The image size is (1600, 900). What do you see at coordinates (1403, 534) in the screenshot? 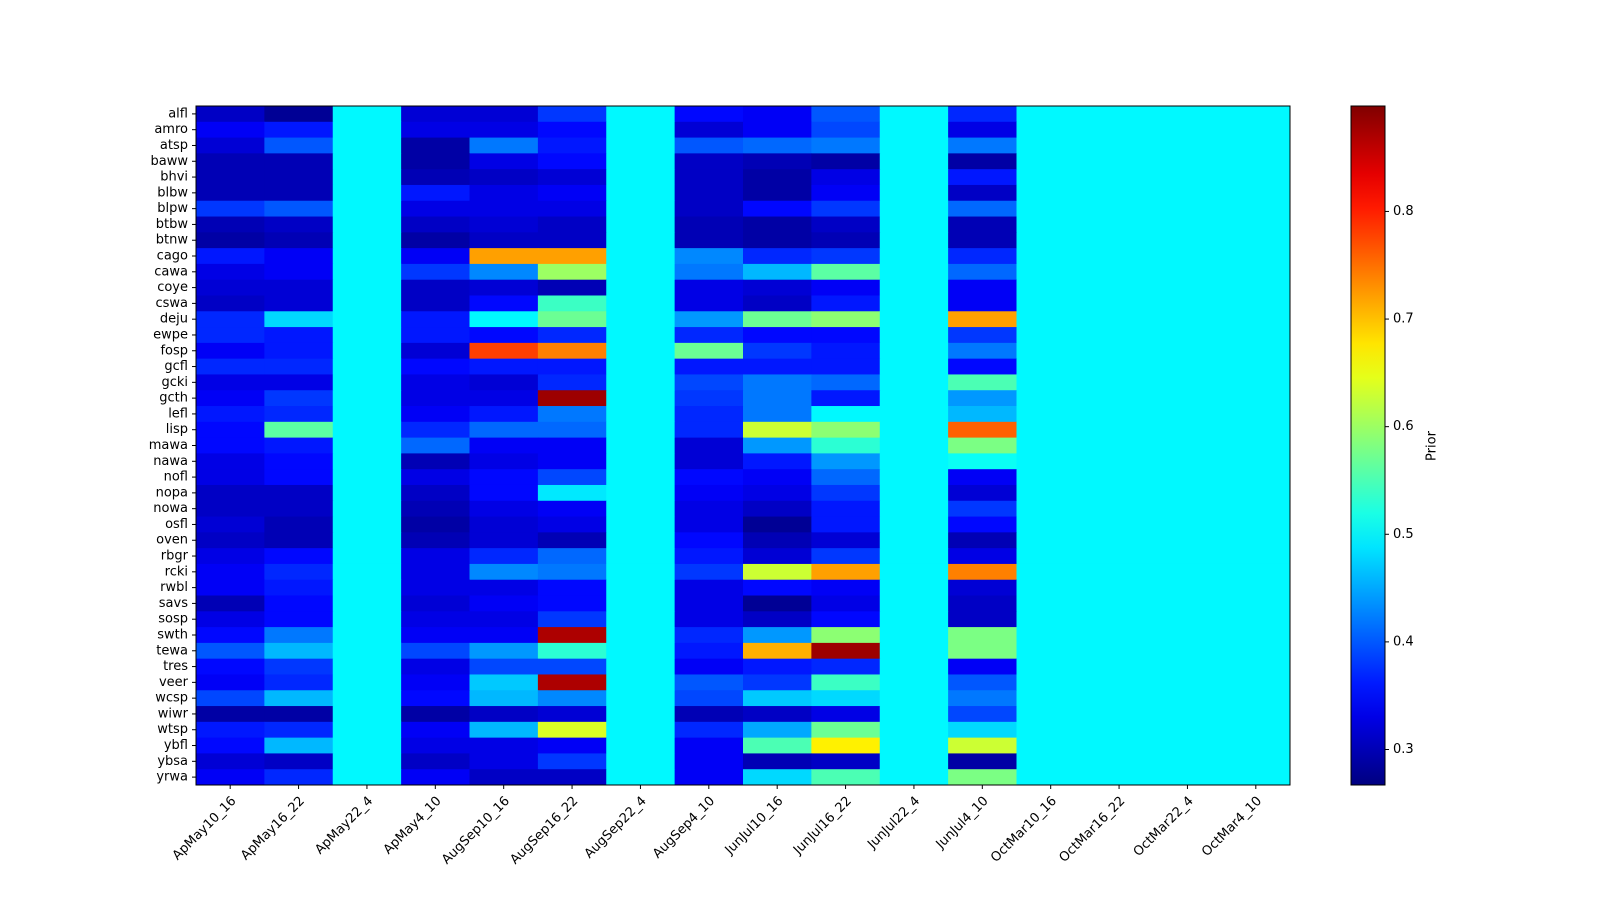
I see `colorbar-tick-label: 0.5` at bounding box center [1403, 534].